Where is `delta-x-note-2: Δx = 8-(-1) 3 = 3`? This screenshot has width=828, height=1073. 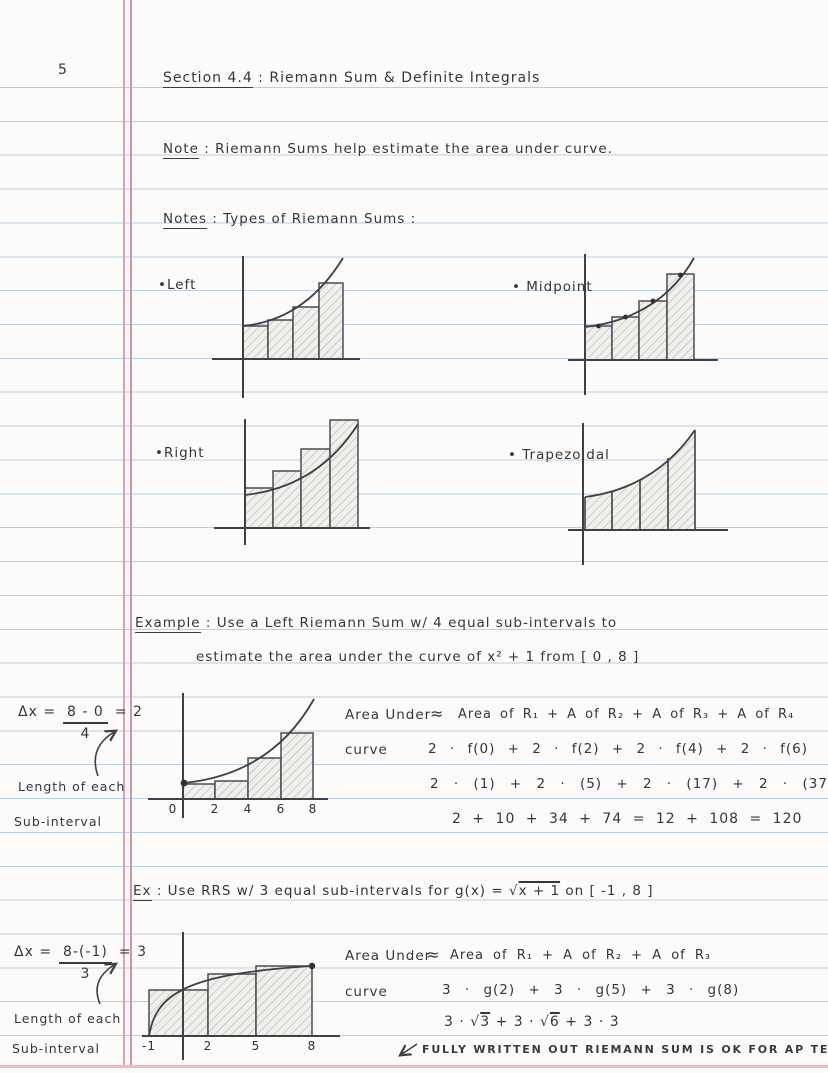 delta-x-note-2: Δx = 8-(-1) 3 = 3 is located at coordinates (80, 963).